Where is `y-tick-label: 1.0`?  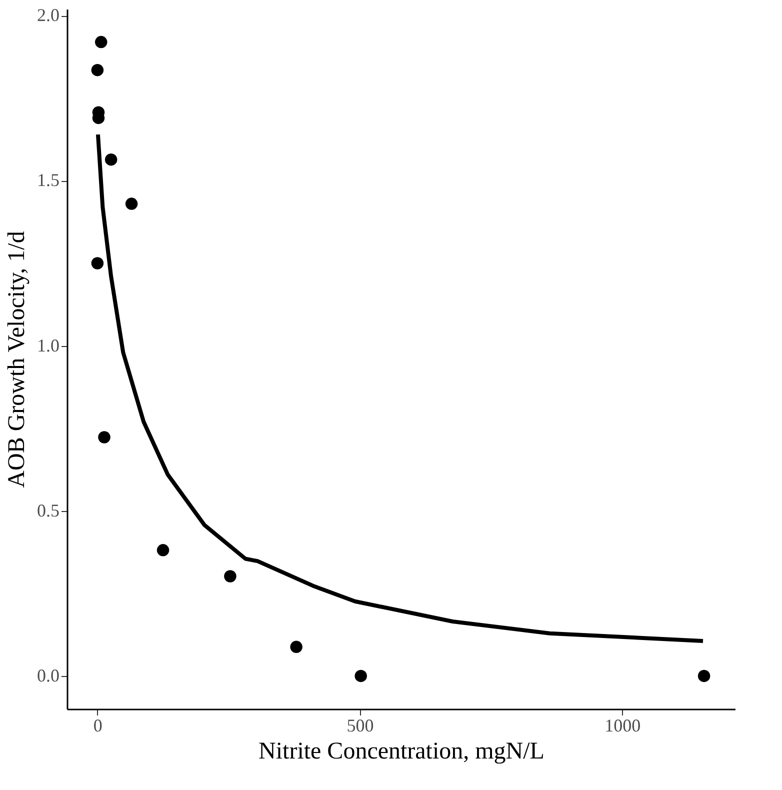 y-tick-label: 1.0 is located at coordinates (48, 345).